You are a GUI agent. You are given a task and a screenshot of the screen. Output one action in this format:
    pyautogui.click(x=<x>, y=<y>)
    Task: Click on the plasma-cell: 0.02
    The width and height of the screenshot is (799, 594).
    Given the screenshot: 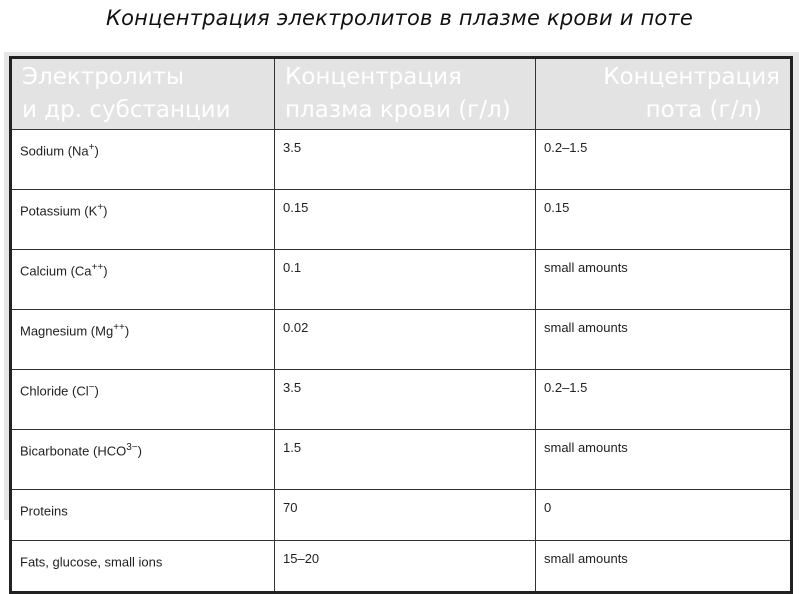 What is the action you would take?
    pyautogui.click(x=405, y=339)
    